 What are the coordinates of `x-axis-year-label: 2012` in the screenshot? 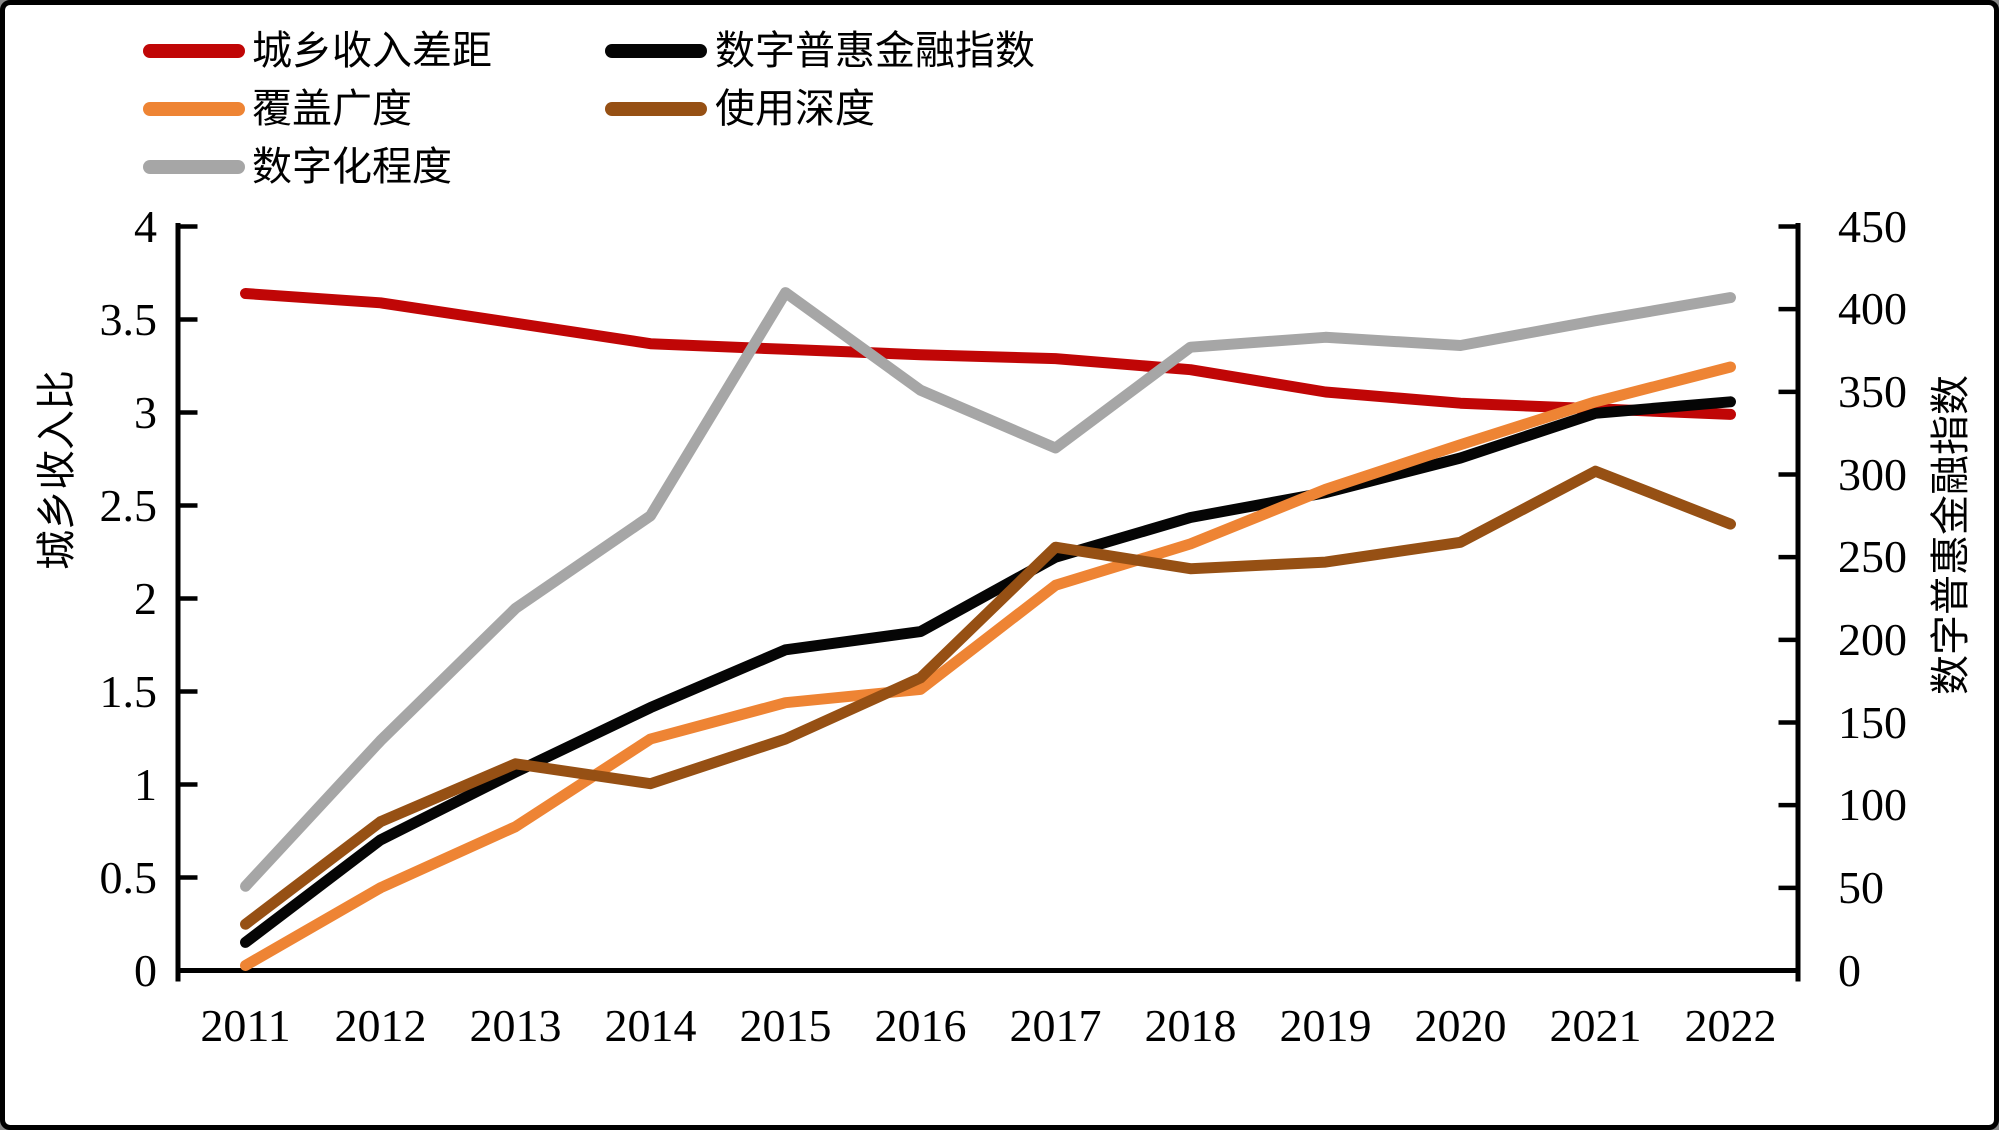 It's located at (380, 1025).